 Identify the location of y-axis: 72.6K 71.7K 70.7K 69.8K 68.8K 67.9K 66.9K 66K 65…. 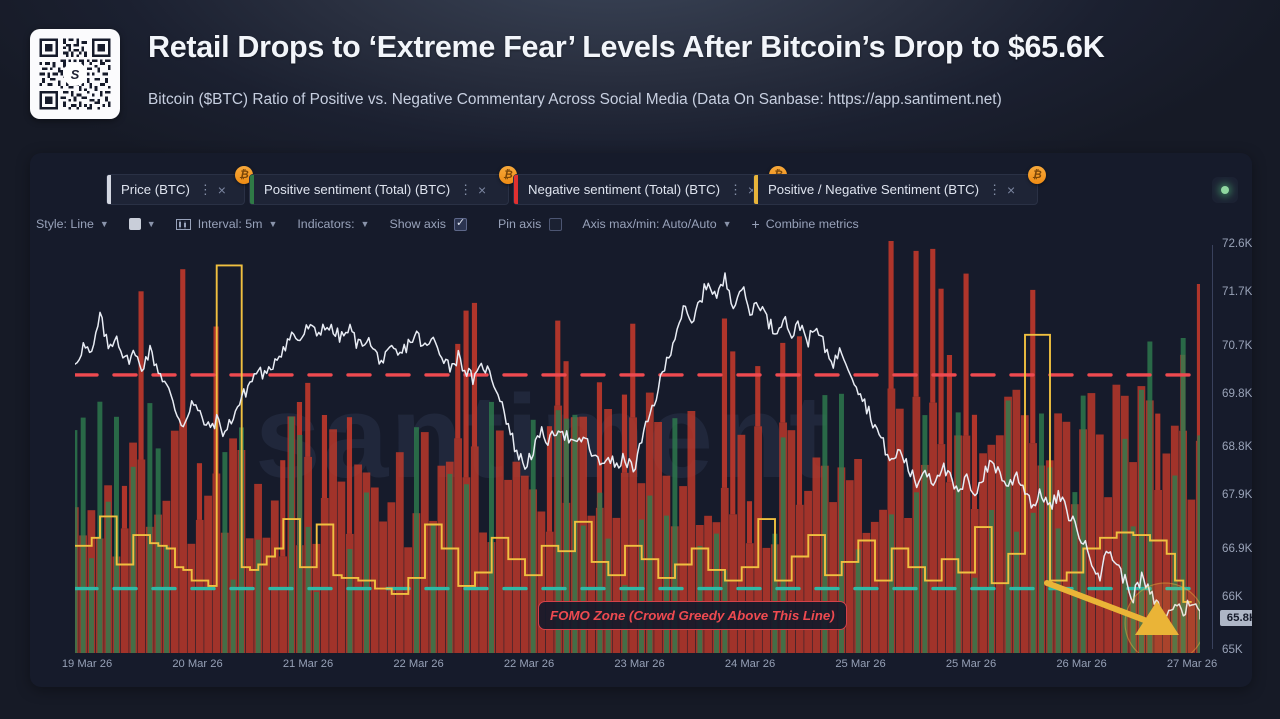
(1226, 462).